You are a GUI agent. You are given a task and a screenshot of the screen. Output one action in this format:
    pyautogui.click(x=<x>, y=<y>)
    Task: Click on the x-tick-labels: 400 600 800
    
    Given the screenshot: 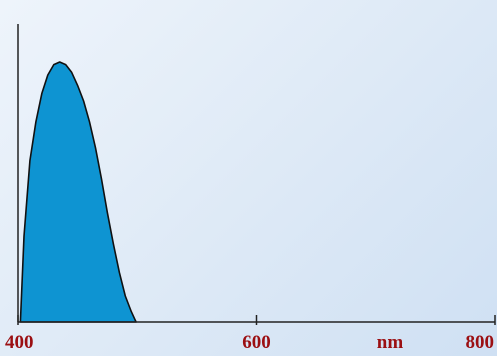 What is the action you would take?
    pyautogui.click(x=249, y=342)
    